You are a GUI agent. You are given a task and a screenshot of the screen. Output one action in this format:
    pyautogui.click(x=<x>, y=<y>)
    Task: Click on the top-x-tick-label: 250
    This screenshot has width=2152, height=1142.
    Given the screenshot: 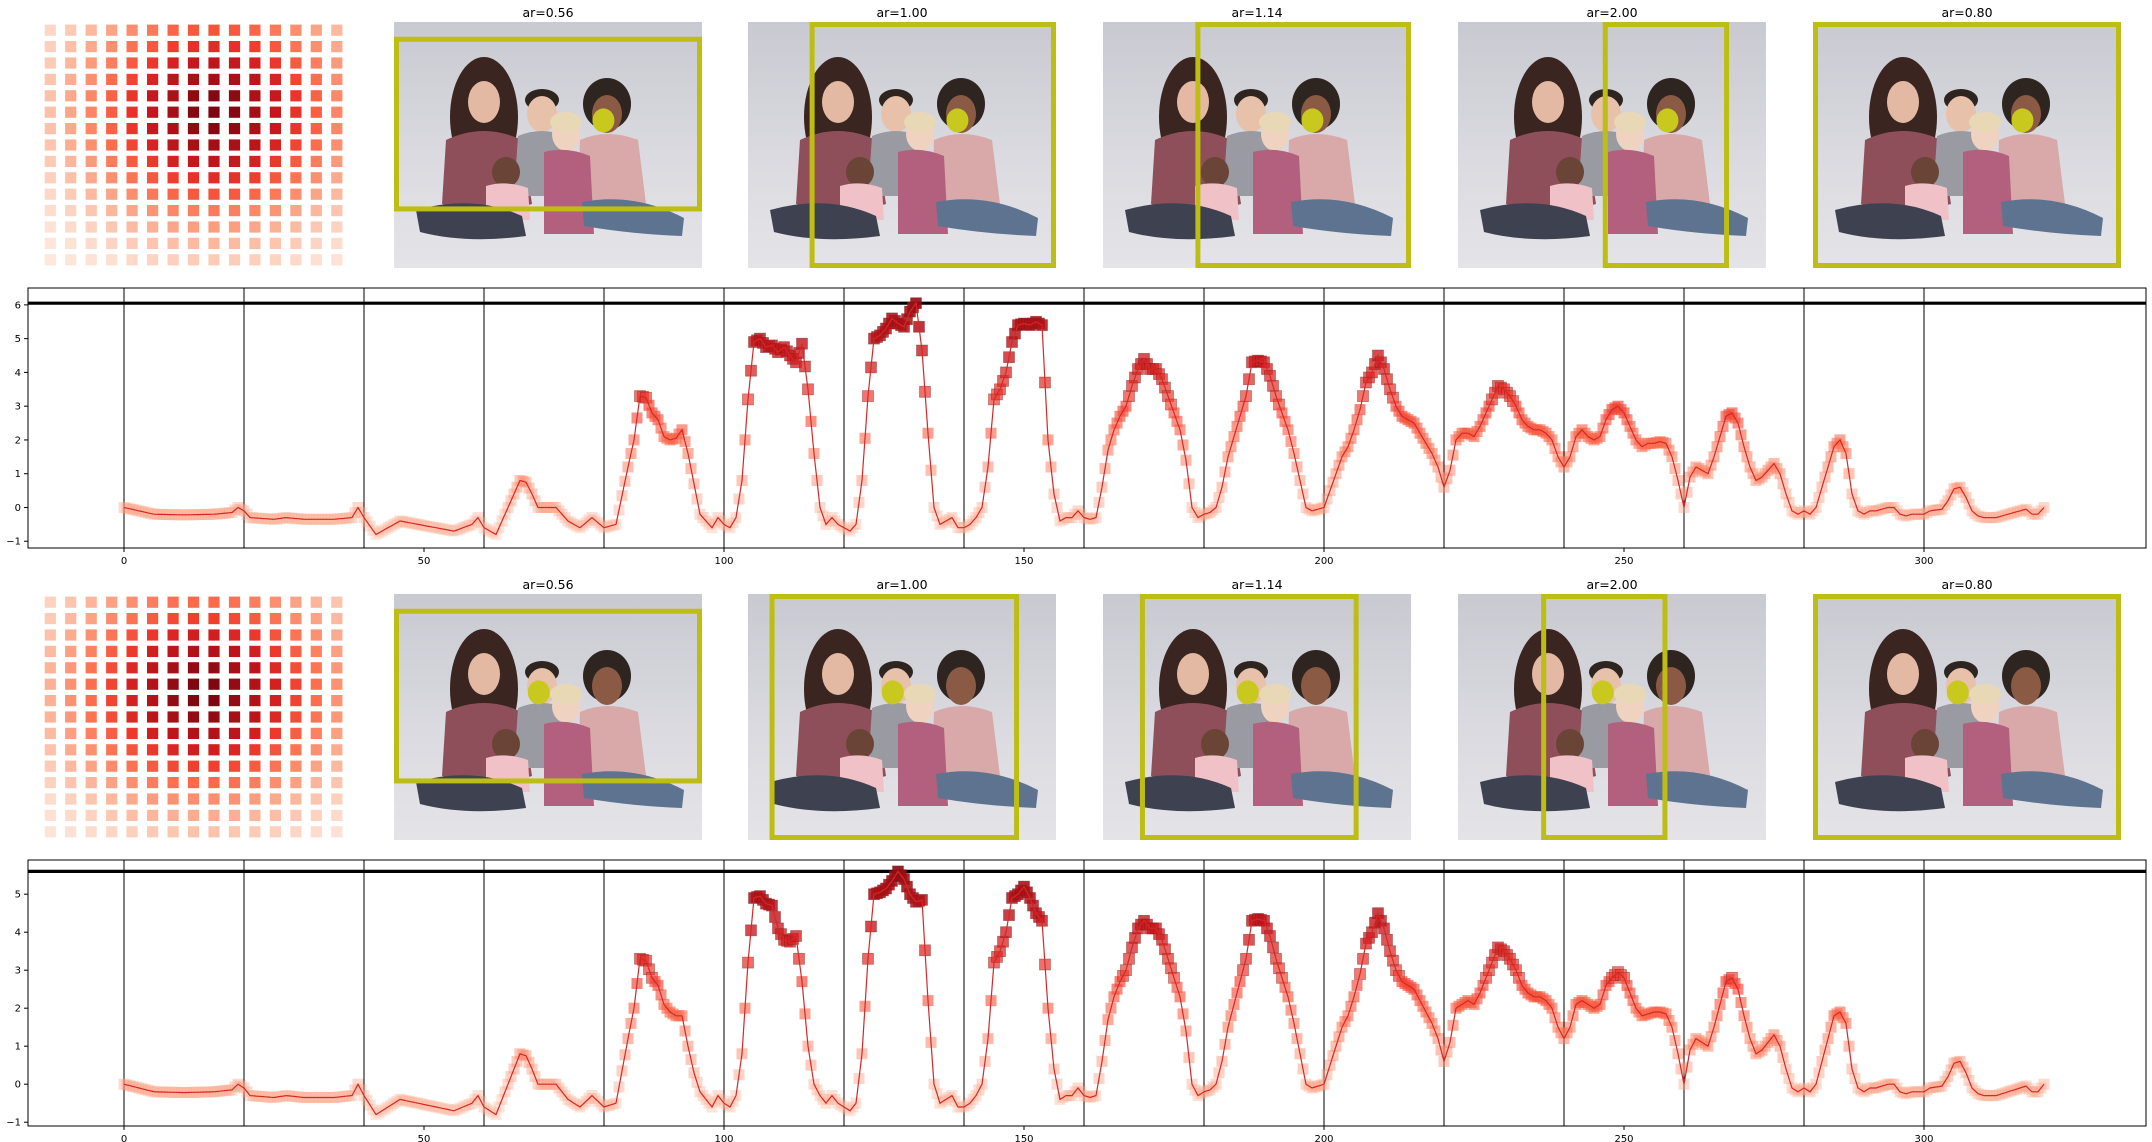 What is the action you would take?
    pyautogui.click(x=1623, y=561)
    